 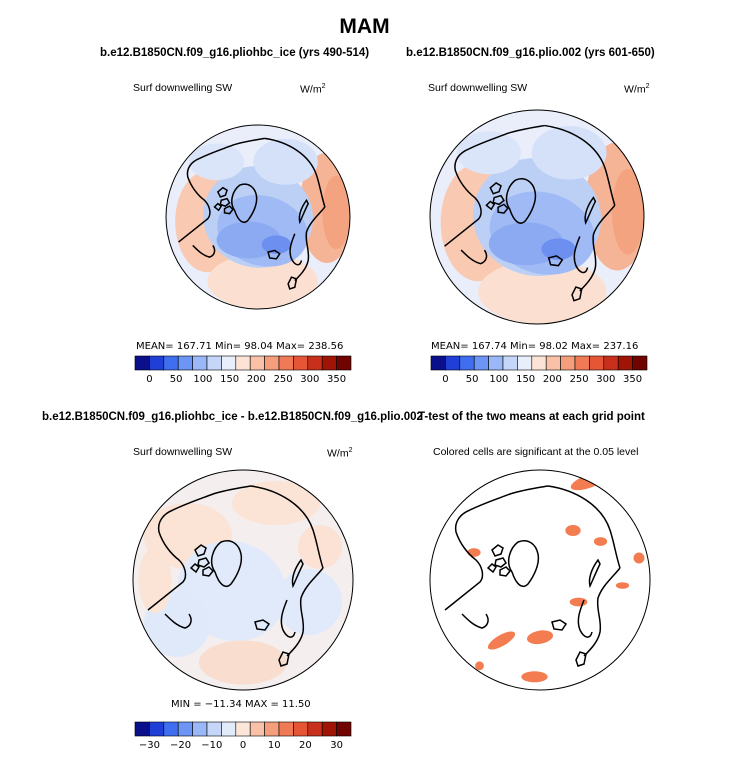 What do you see at coordinates (243, 370) in the screenshot?
I see `panel-1-colorbar: 0 50 100 150 200 250 300 350` at bounding box center [243, 370].